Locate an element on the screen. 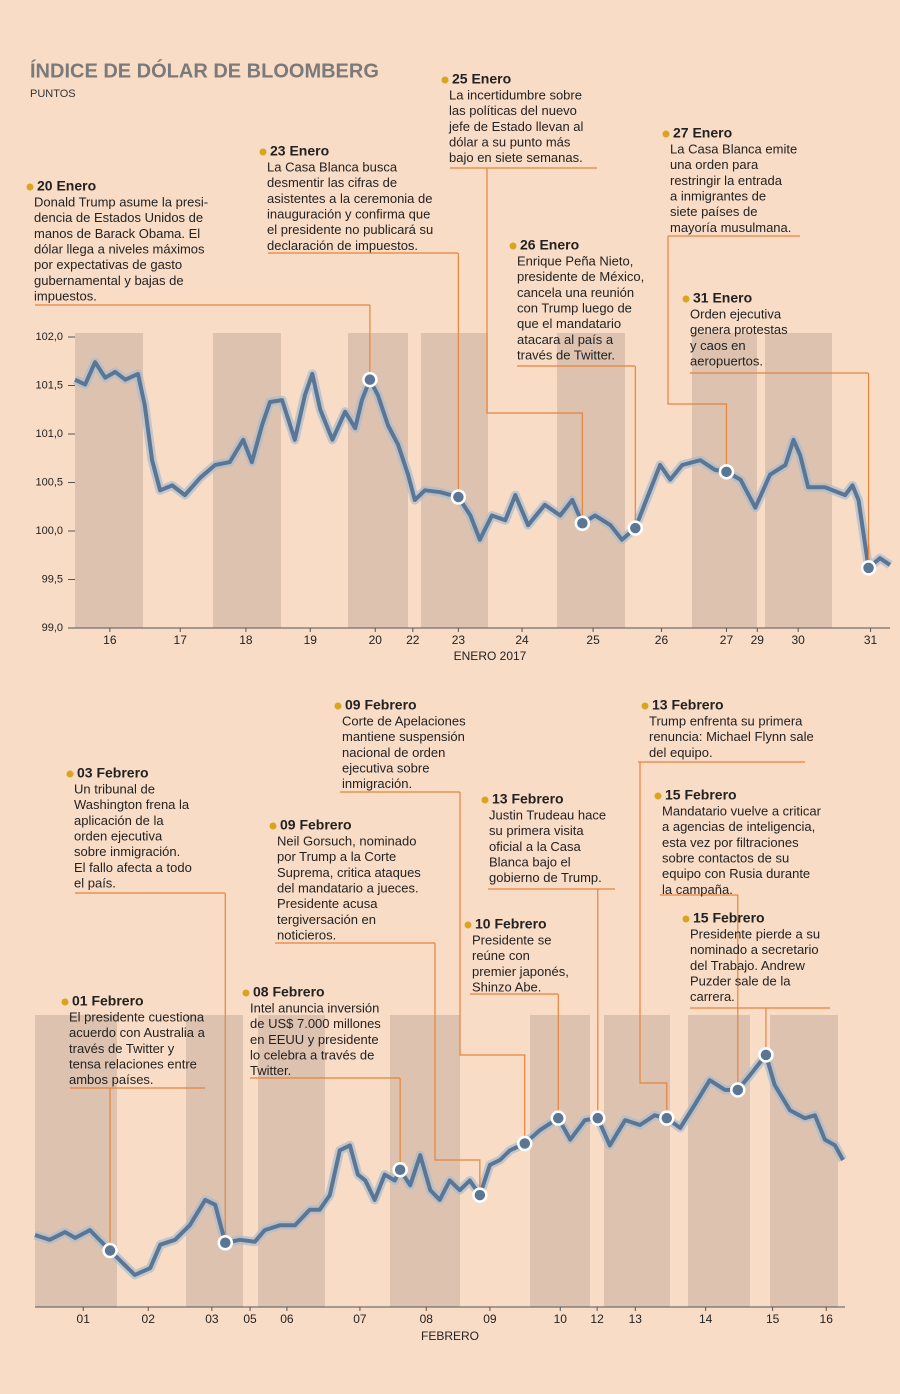 The height and width of the screenshot is (1394, 900). annotation-text: dólar a su punto más is located at coordinates (510, 142).